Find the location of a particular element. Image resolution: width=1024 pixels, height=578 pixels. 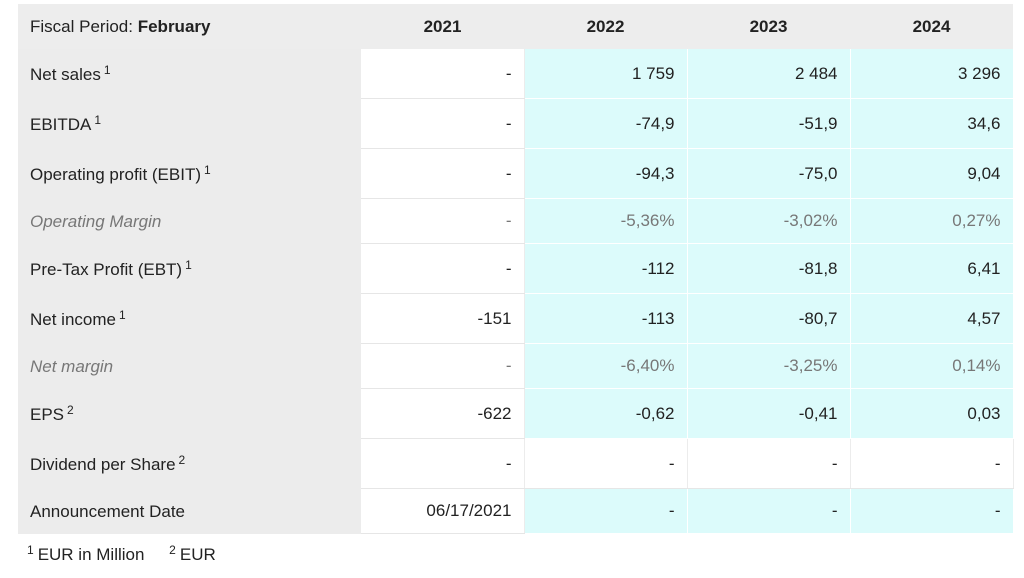

row-label: EBITDA 1 is located at coordinates (189, 123).